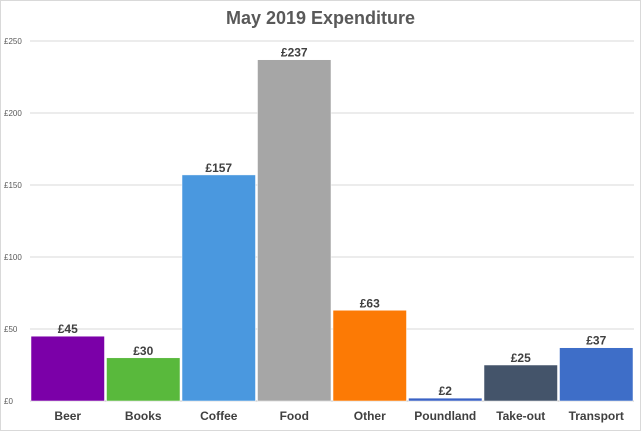 The height and width of the screenshot is (431, 641). What do you see at coordinates (294, 416) in the screenshot?
I see `x-tick-label: Food` at bounding box center [294, 416].